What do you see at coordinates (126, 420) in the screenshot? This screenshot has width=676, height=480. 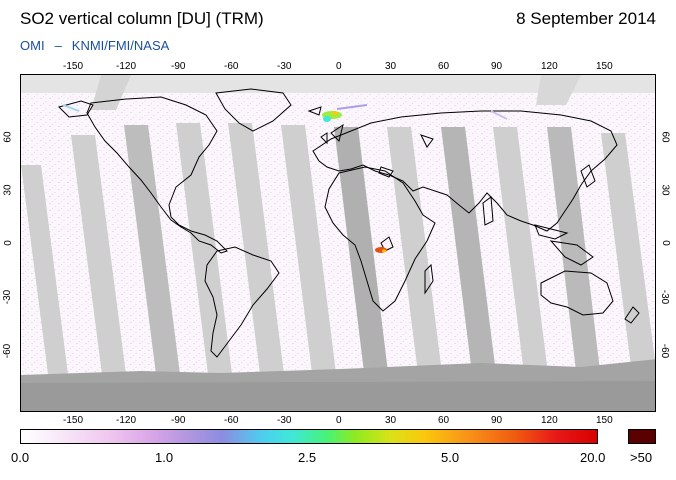 I see `x-tick-bottom: -120` at bounding box center [126, 420].